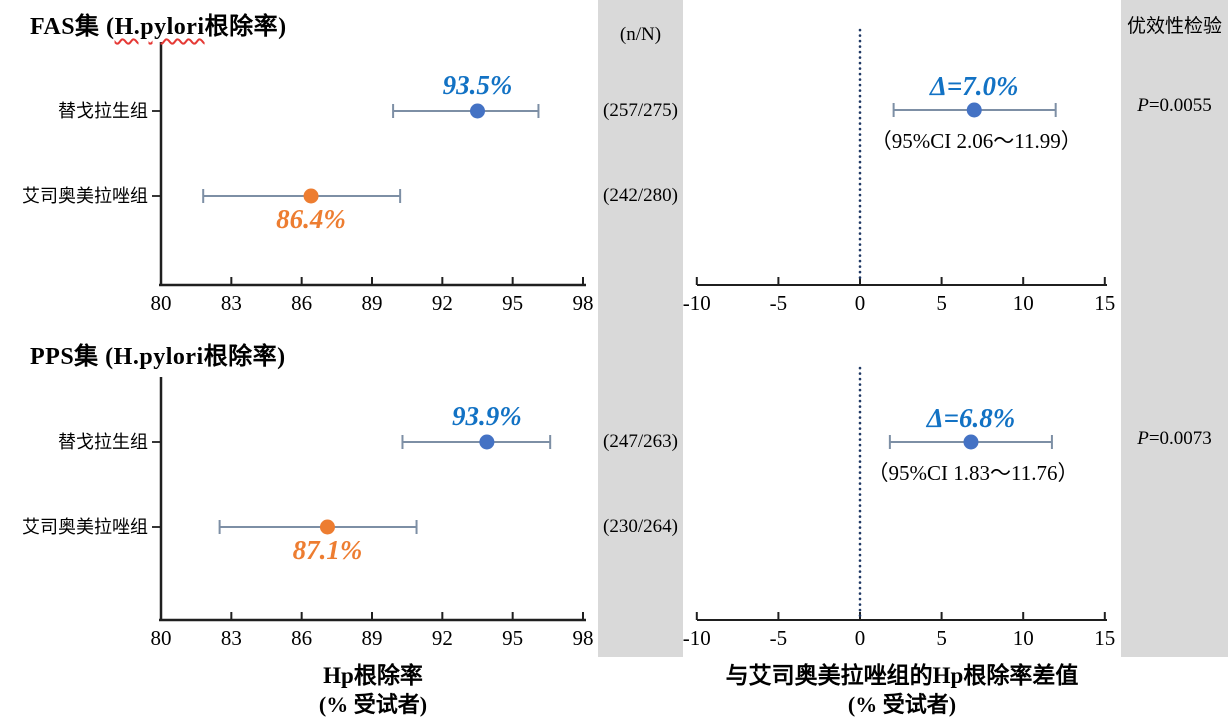 Image resolution: width=1228 pixels, height=723 pixels. What do you see at coordinates (244, 357) in the screenshot?
I see `pps-title-post: 根除率)` at bounding box center [244, 357].